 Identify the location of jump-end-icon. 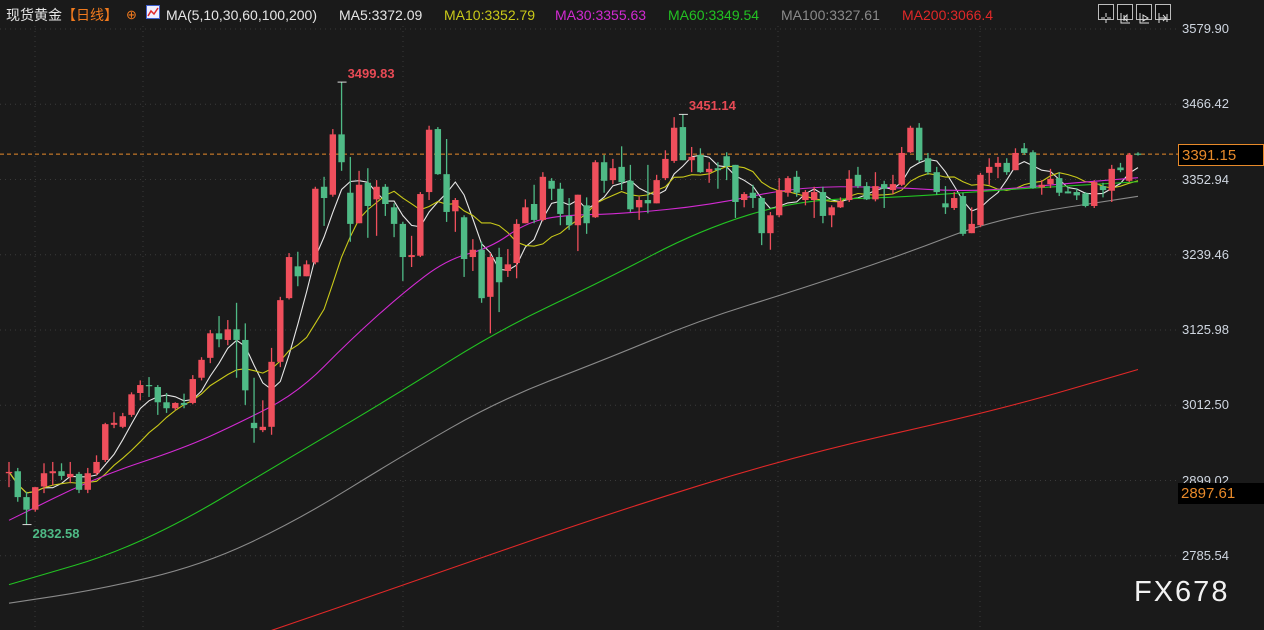
(1163, 13).